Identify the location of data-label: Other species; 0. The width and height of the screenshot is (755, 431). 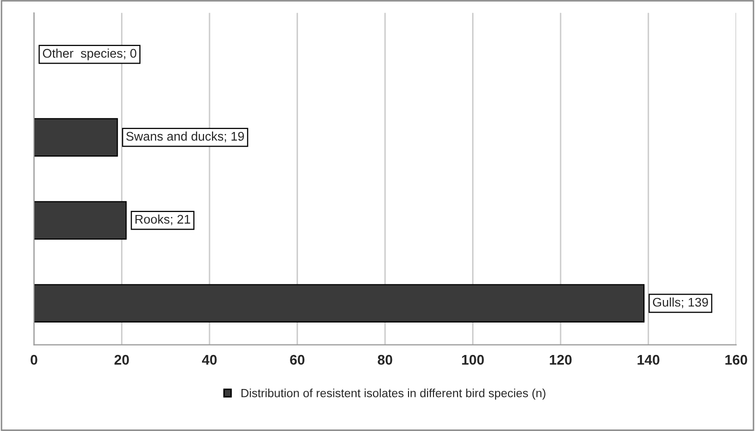
(89, 54).